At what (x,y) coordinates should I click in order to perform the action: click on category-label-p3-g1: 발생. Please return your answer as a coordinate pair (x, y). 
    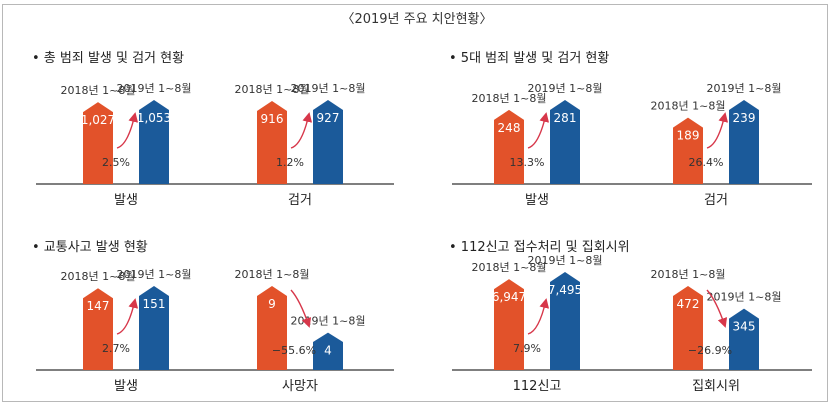
    Looking at the image, I should click on (126, 386).